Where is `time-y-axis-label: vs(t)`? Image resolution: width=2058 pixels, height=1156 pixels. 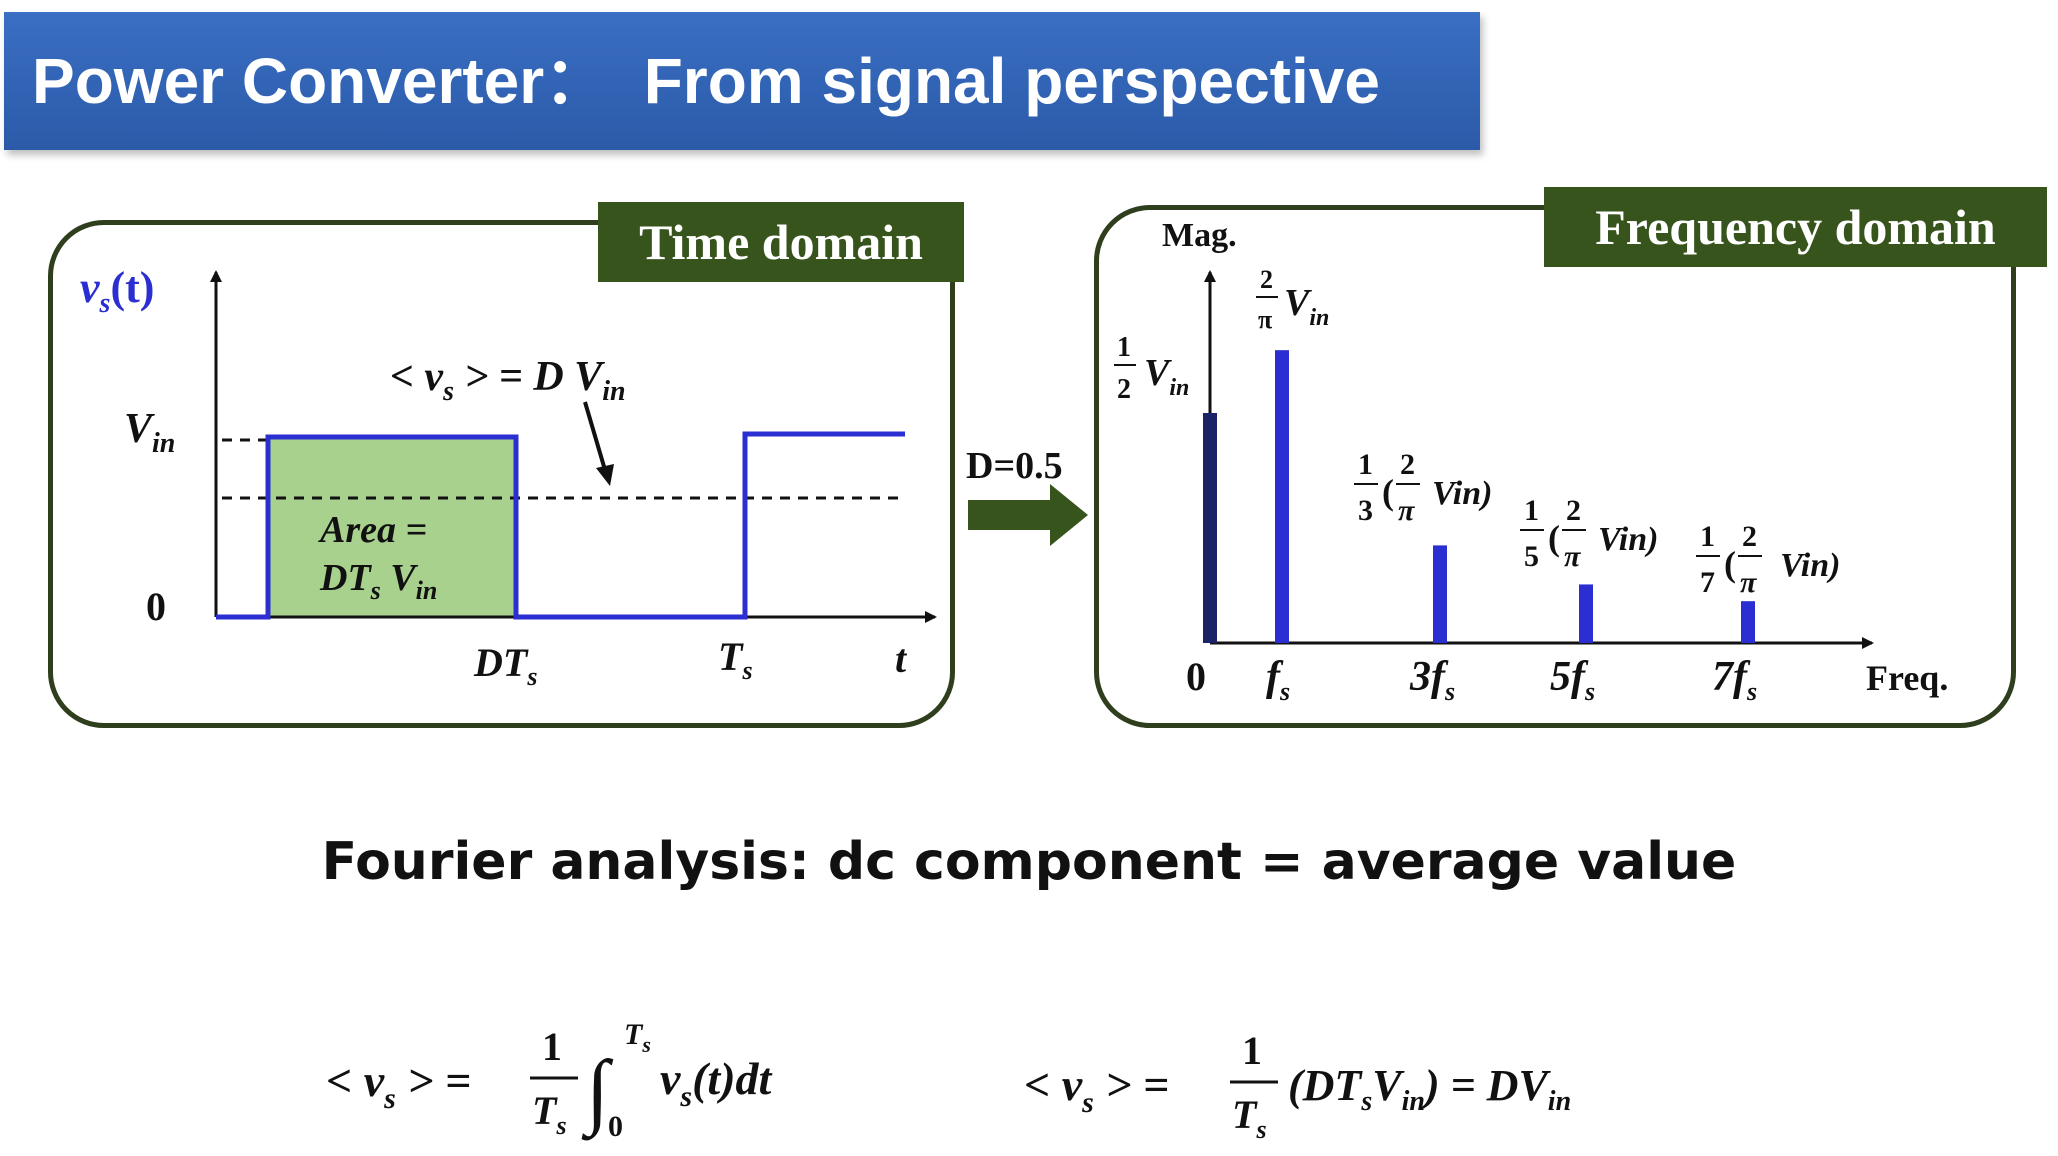
time-y-axis-label: vs(t) is located at coordinates (117, 291).